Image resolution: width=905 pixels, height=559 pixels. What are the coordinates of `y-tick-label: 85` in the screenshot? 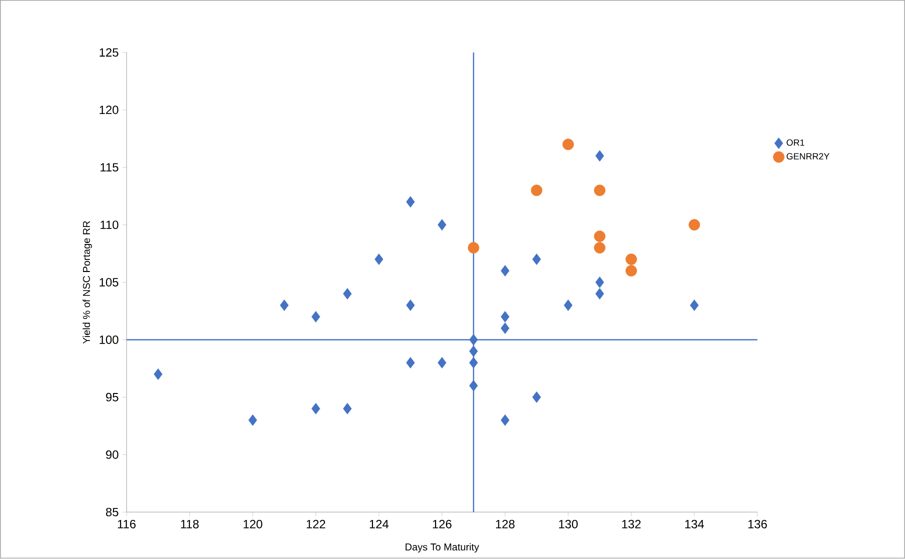 It's located at (112, 512).